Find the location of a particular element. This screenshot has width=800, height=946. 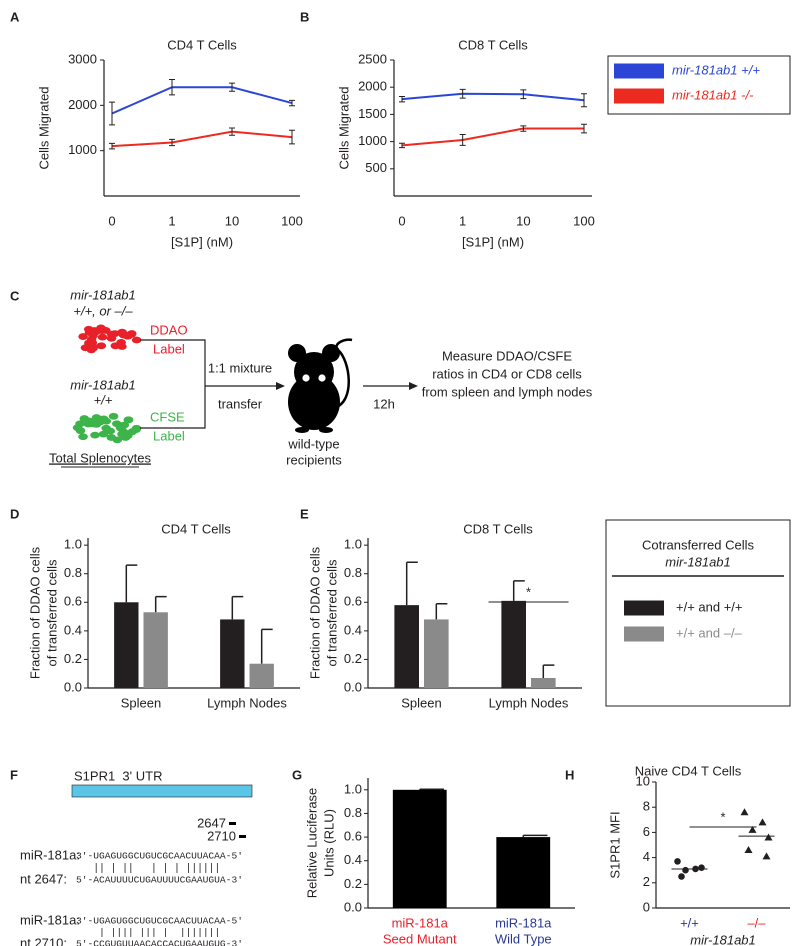

y-tick-label: 2500 is located at coordinates (372, 58).